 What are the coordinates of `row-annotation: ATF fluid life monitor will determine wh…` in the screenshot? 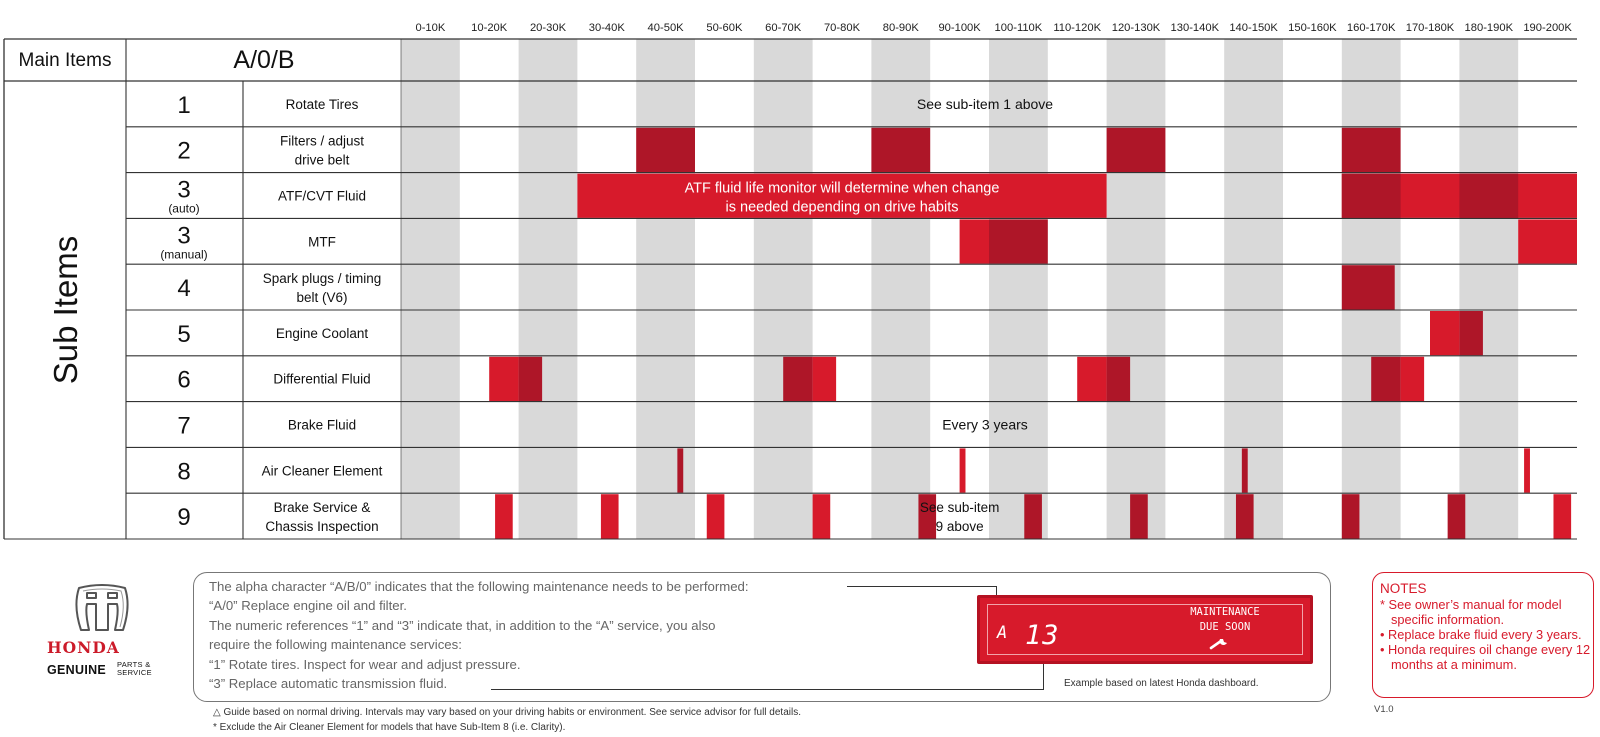 It's located at (842, 189).